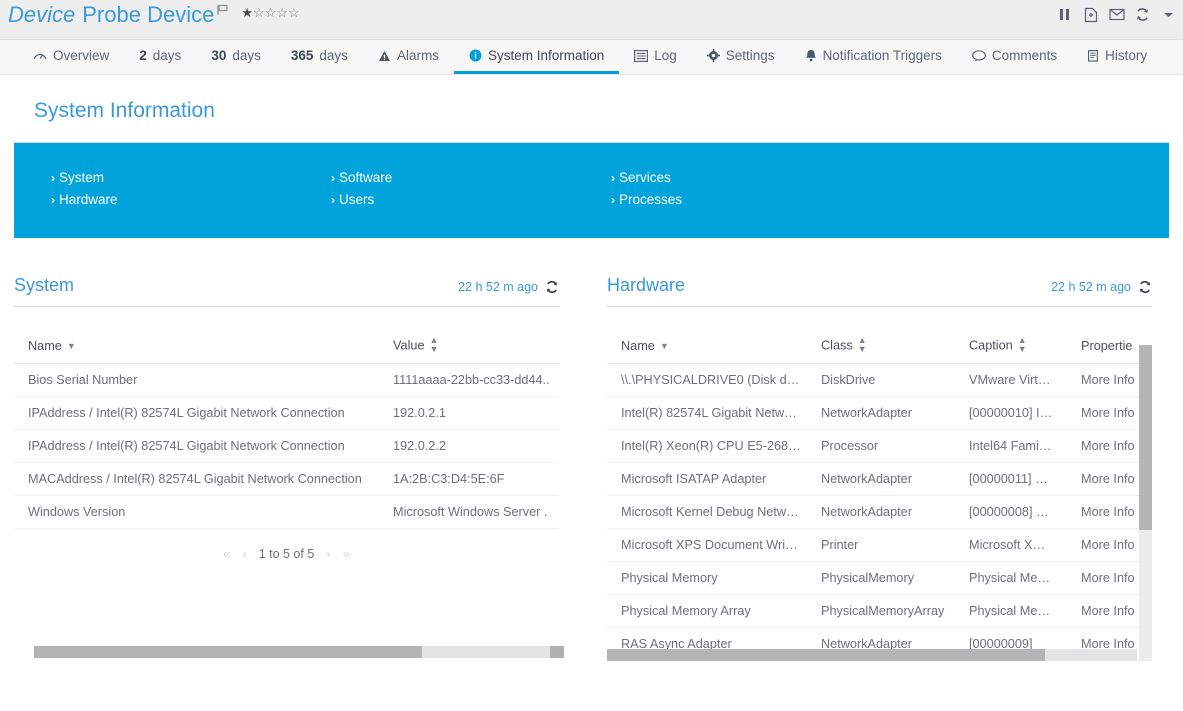  I want to click on gauge-icon, so click(40, 55).